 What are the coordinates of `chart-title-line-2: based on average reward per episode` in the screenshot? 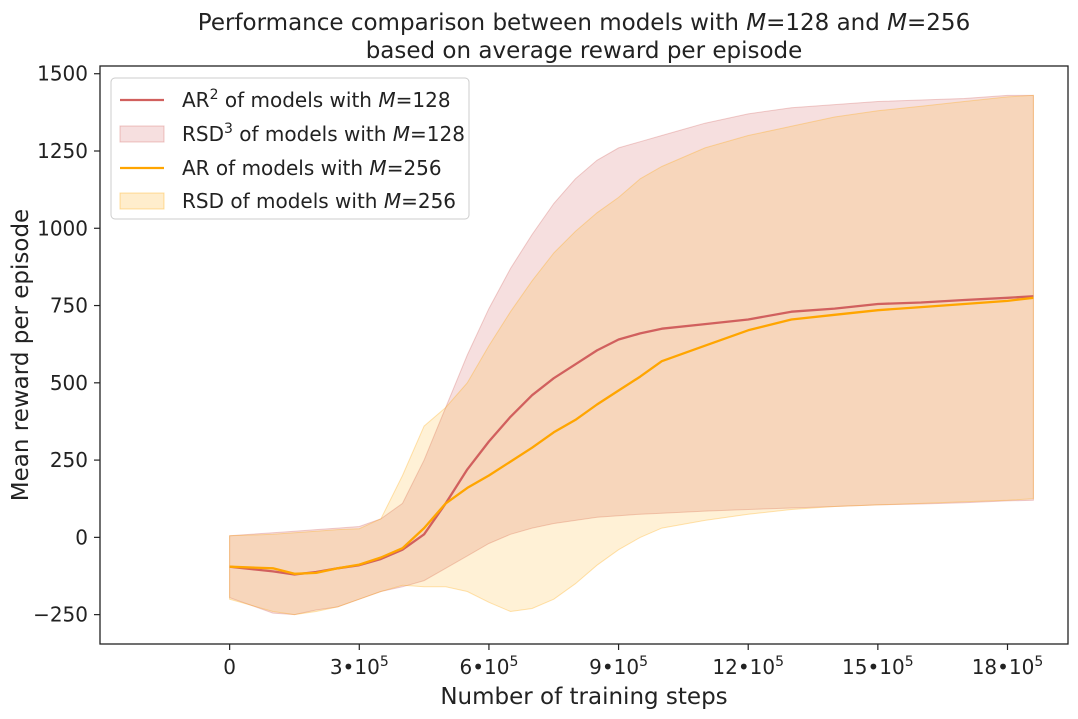 It's located at (584, 51).